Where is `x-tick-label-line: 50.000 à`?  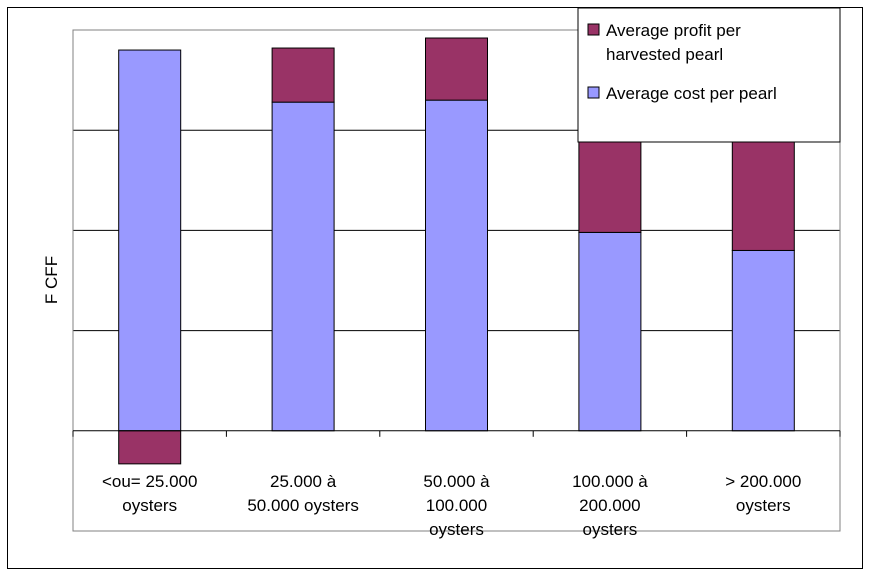
x-tick-label-line: 50.000 à is located at coordinates (456, 481).